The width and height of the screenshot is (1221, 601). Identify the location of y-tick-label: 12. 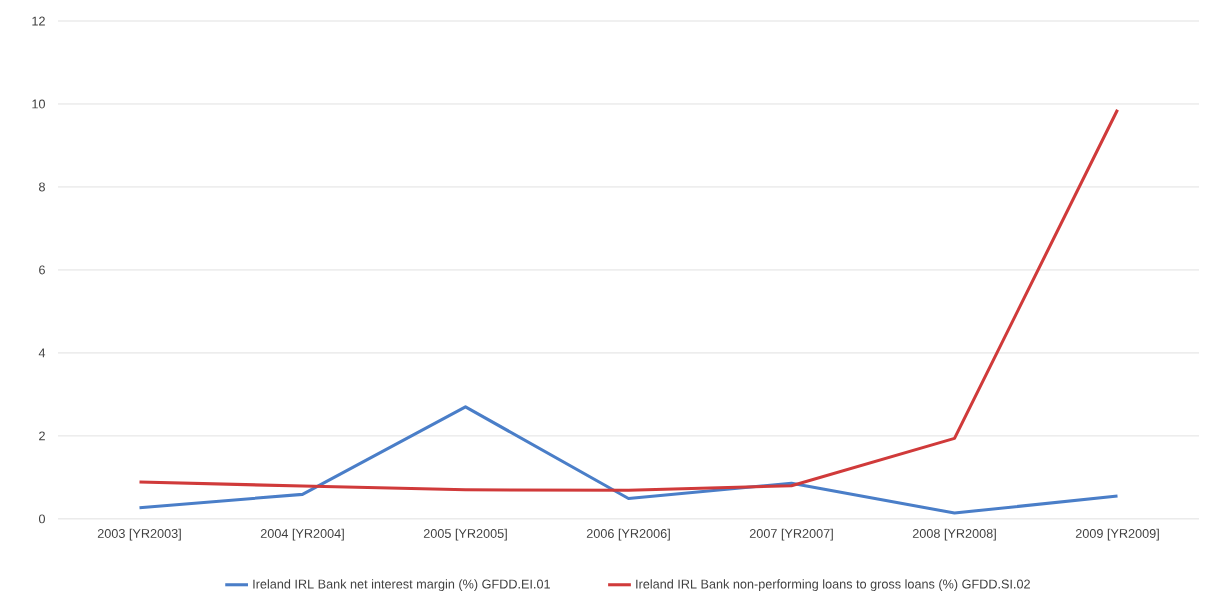
(38, 21).